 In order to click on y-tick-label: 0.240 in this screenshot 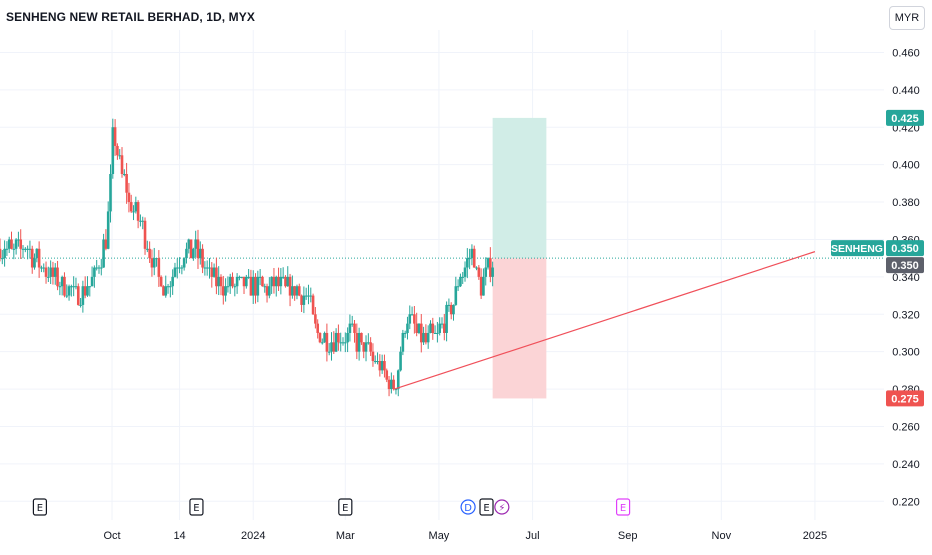, I will do `click(906, 465)`.